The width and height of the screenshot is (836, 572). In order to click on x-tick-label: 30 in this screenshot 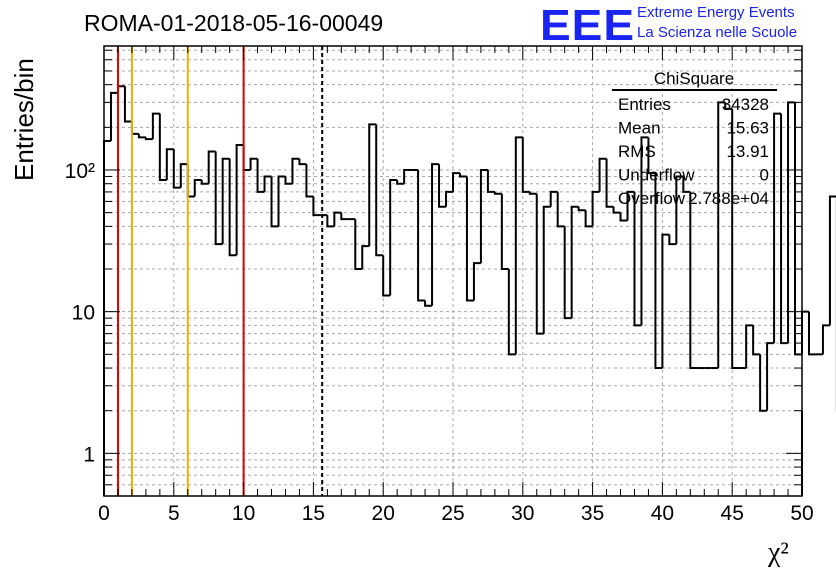, I will do `click(522, 513)`.